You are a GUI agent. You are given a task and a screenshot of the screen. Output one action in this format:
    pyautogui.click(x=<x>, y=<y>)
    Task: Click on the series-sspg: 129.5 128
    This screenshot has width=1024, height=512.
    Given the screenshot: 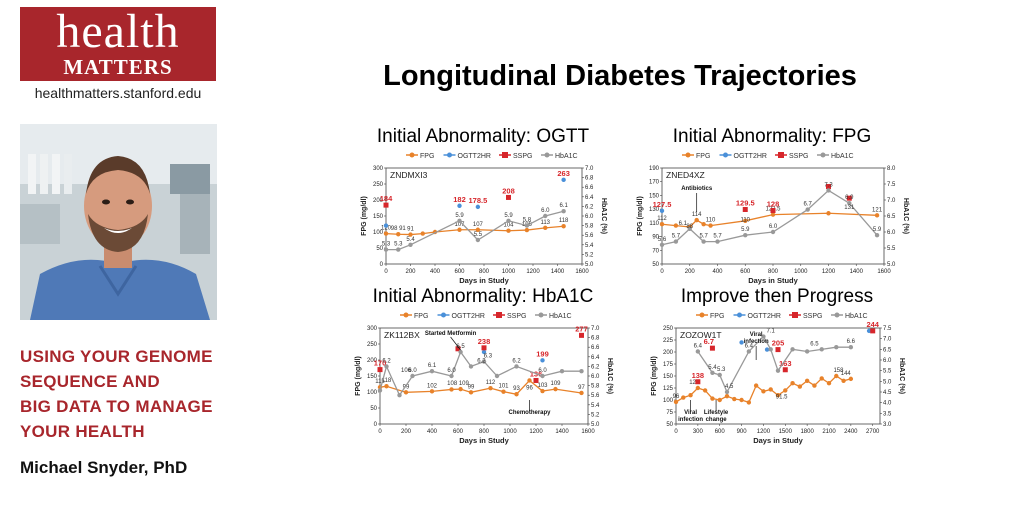 What is the action you would take?
    pyautogui.click(x=794, y=199)
    